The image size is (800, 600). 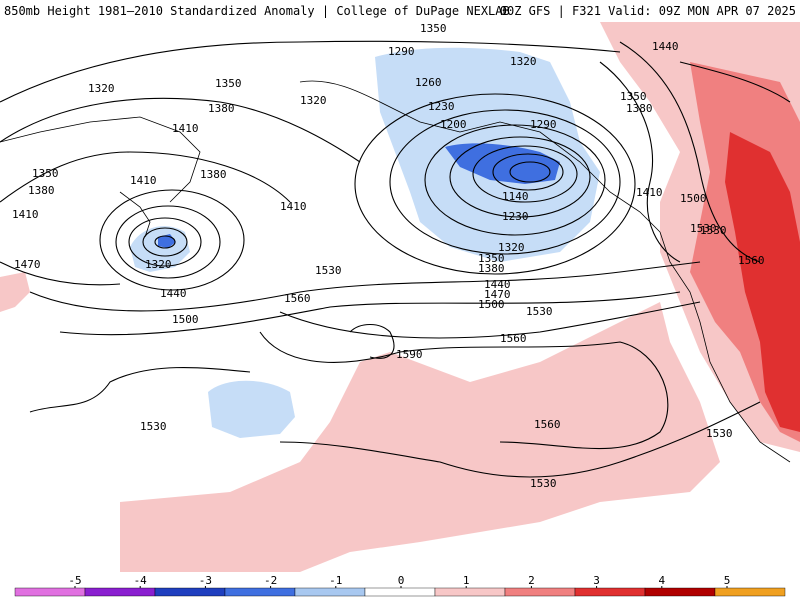 I want to click on contour-label: 1590, so click(x=409, y=354).